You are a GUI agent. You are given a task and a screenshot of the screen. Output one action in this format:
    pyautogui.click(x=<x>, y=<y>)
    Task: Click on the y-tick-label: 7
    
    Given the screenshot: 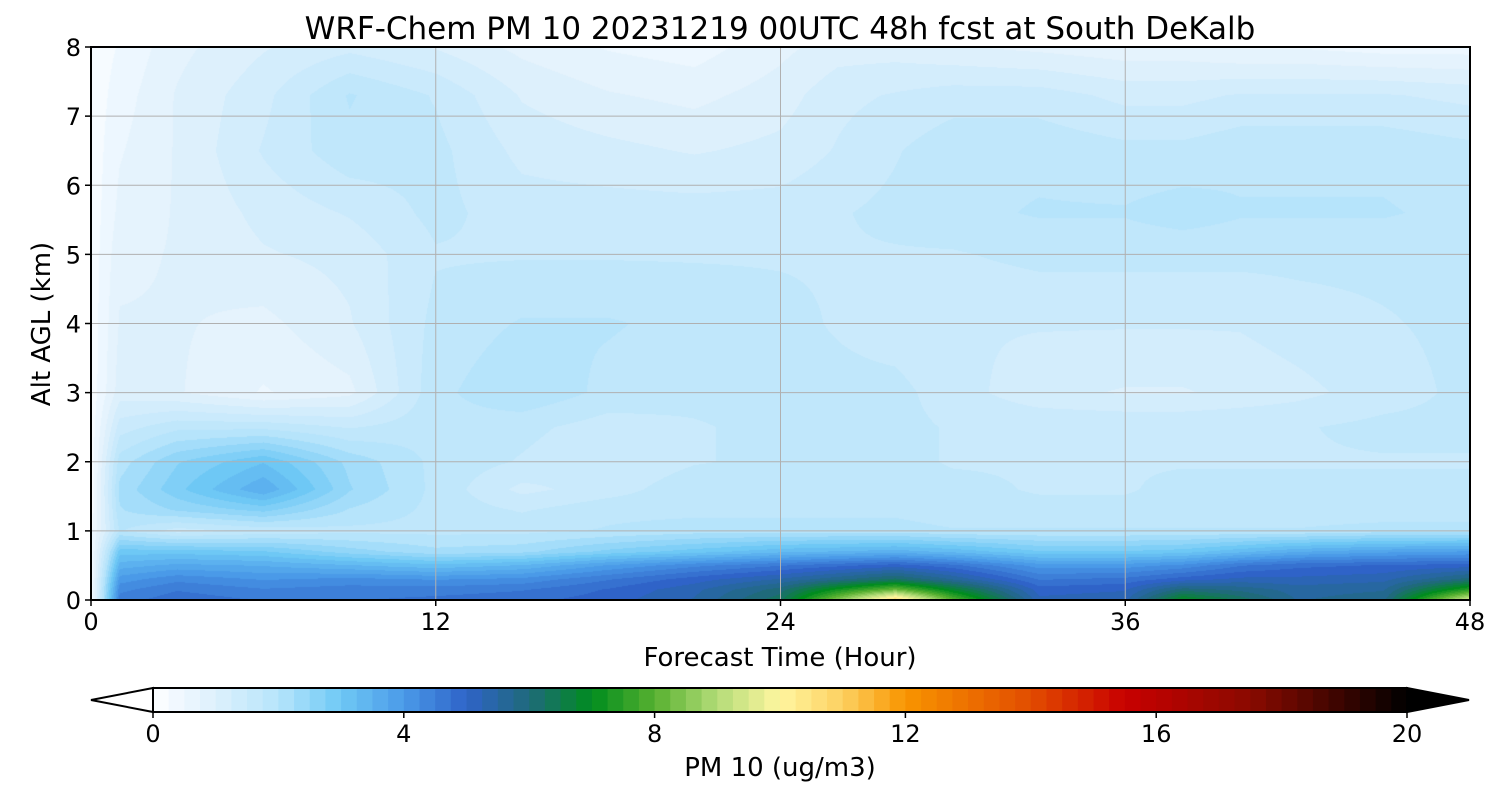 What is the action you would take?
    pyautogui.click(x=73, y=117)
    